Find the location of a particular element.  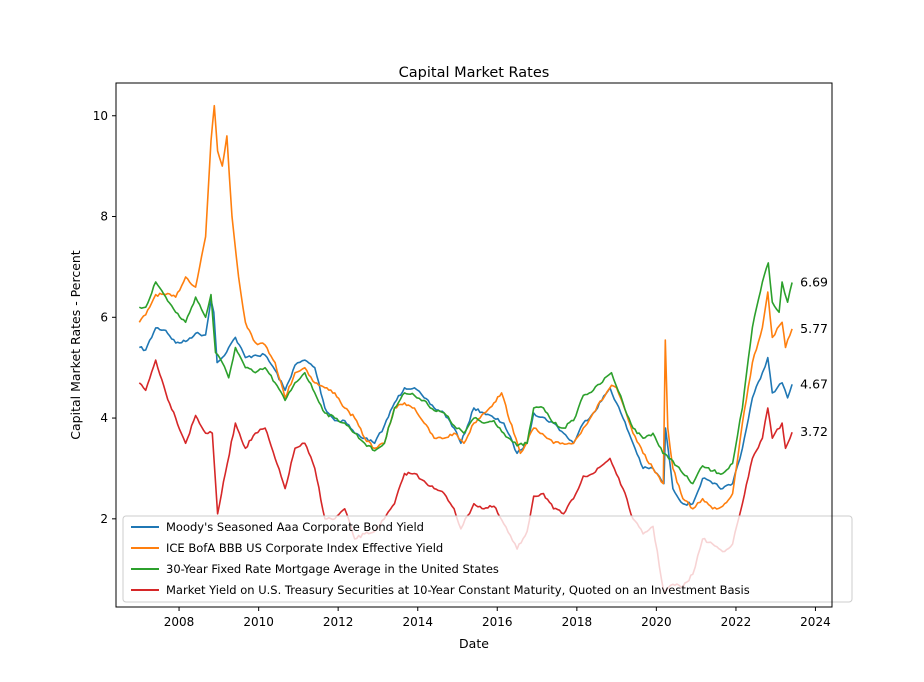

x-tick: 2018 is located at coordinates (577, 618).